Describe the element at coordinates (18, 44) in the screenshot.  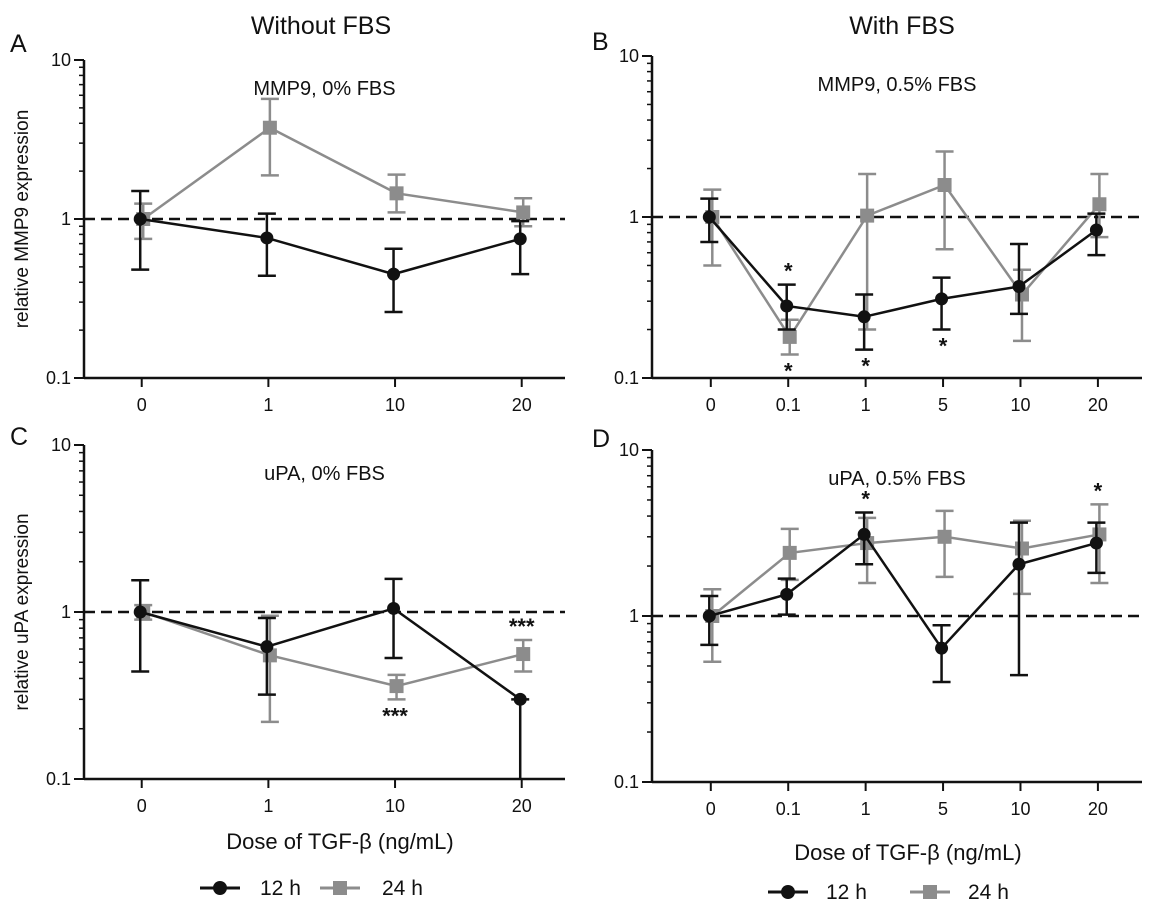
I see `panel-letter: A` at that location.